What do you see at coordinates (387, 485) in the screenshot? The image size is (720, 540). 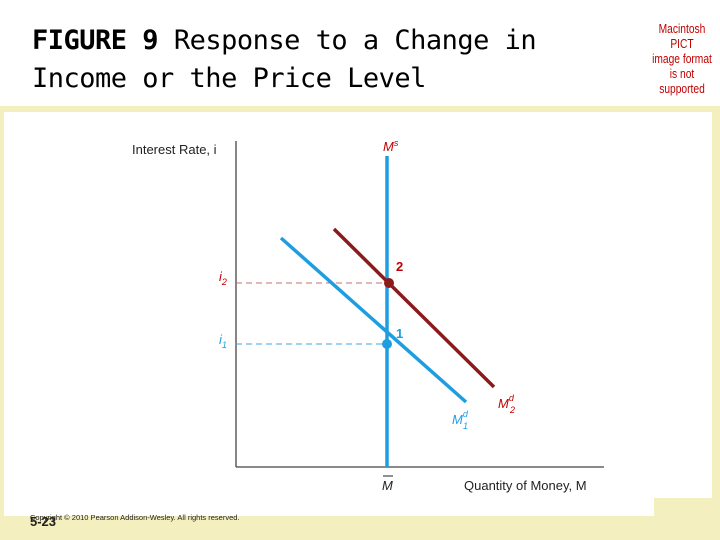 I see `x-tick-label: M` at bounding box center [387, 485].